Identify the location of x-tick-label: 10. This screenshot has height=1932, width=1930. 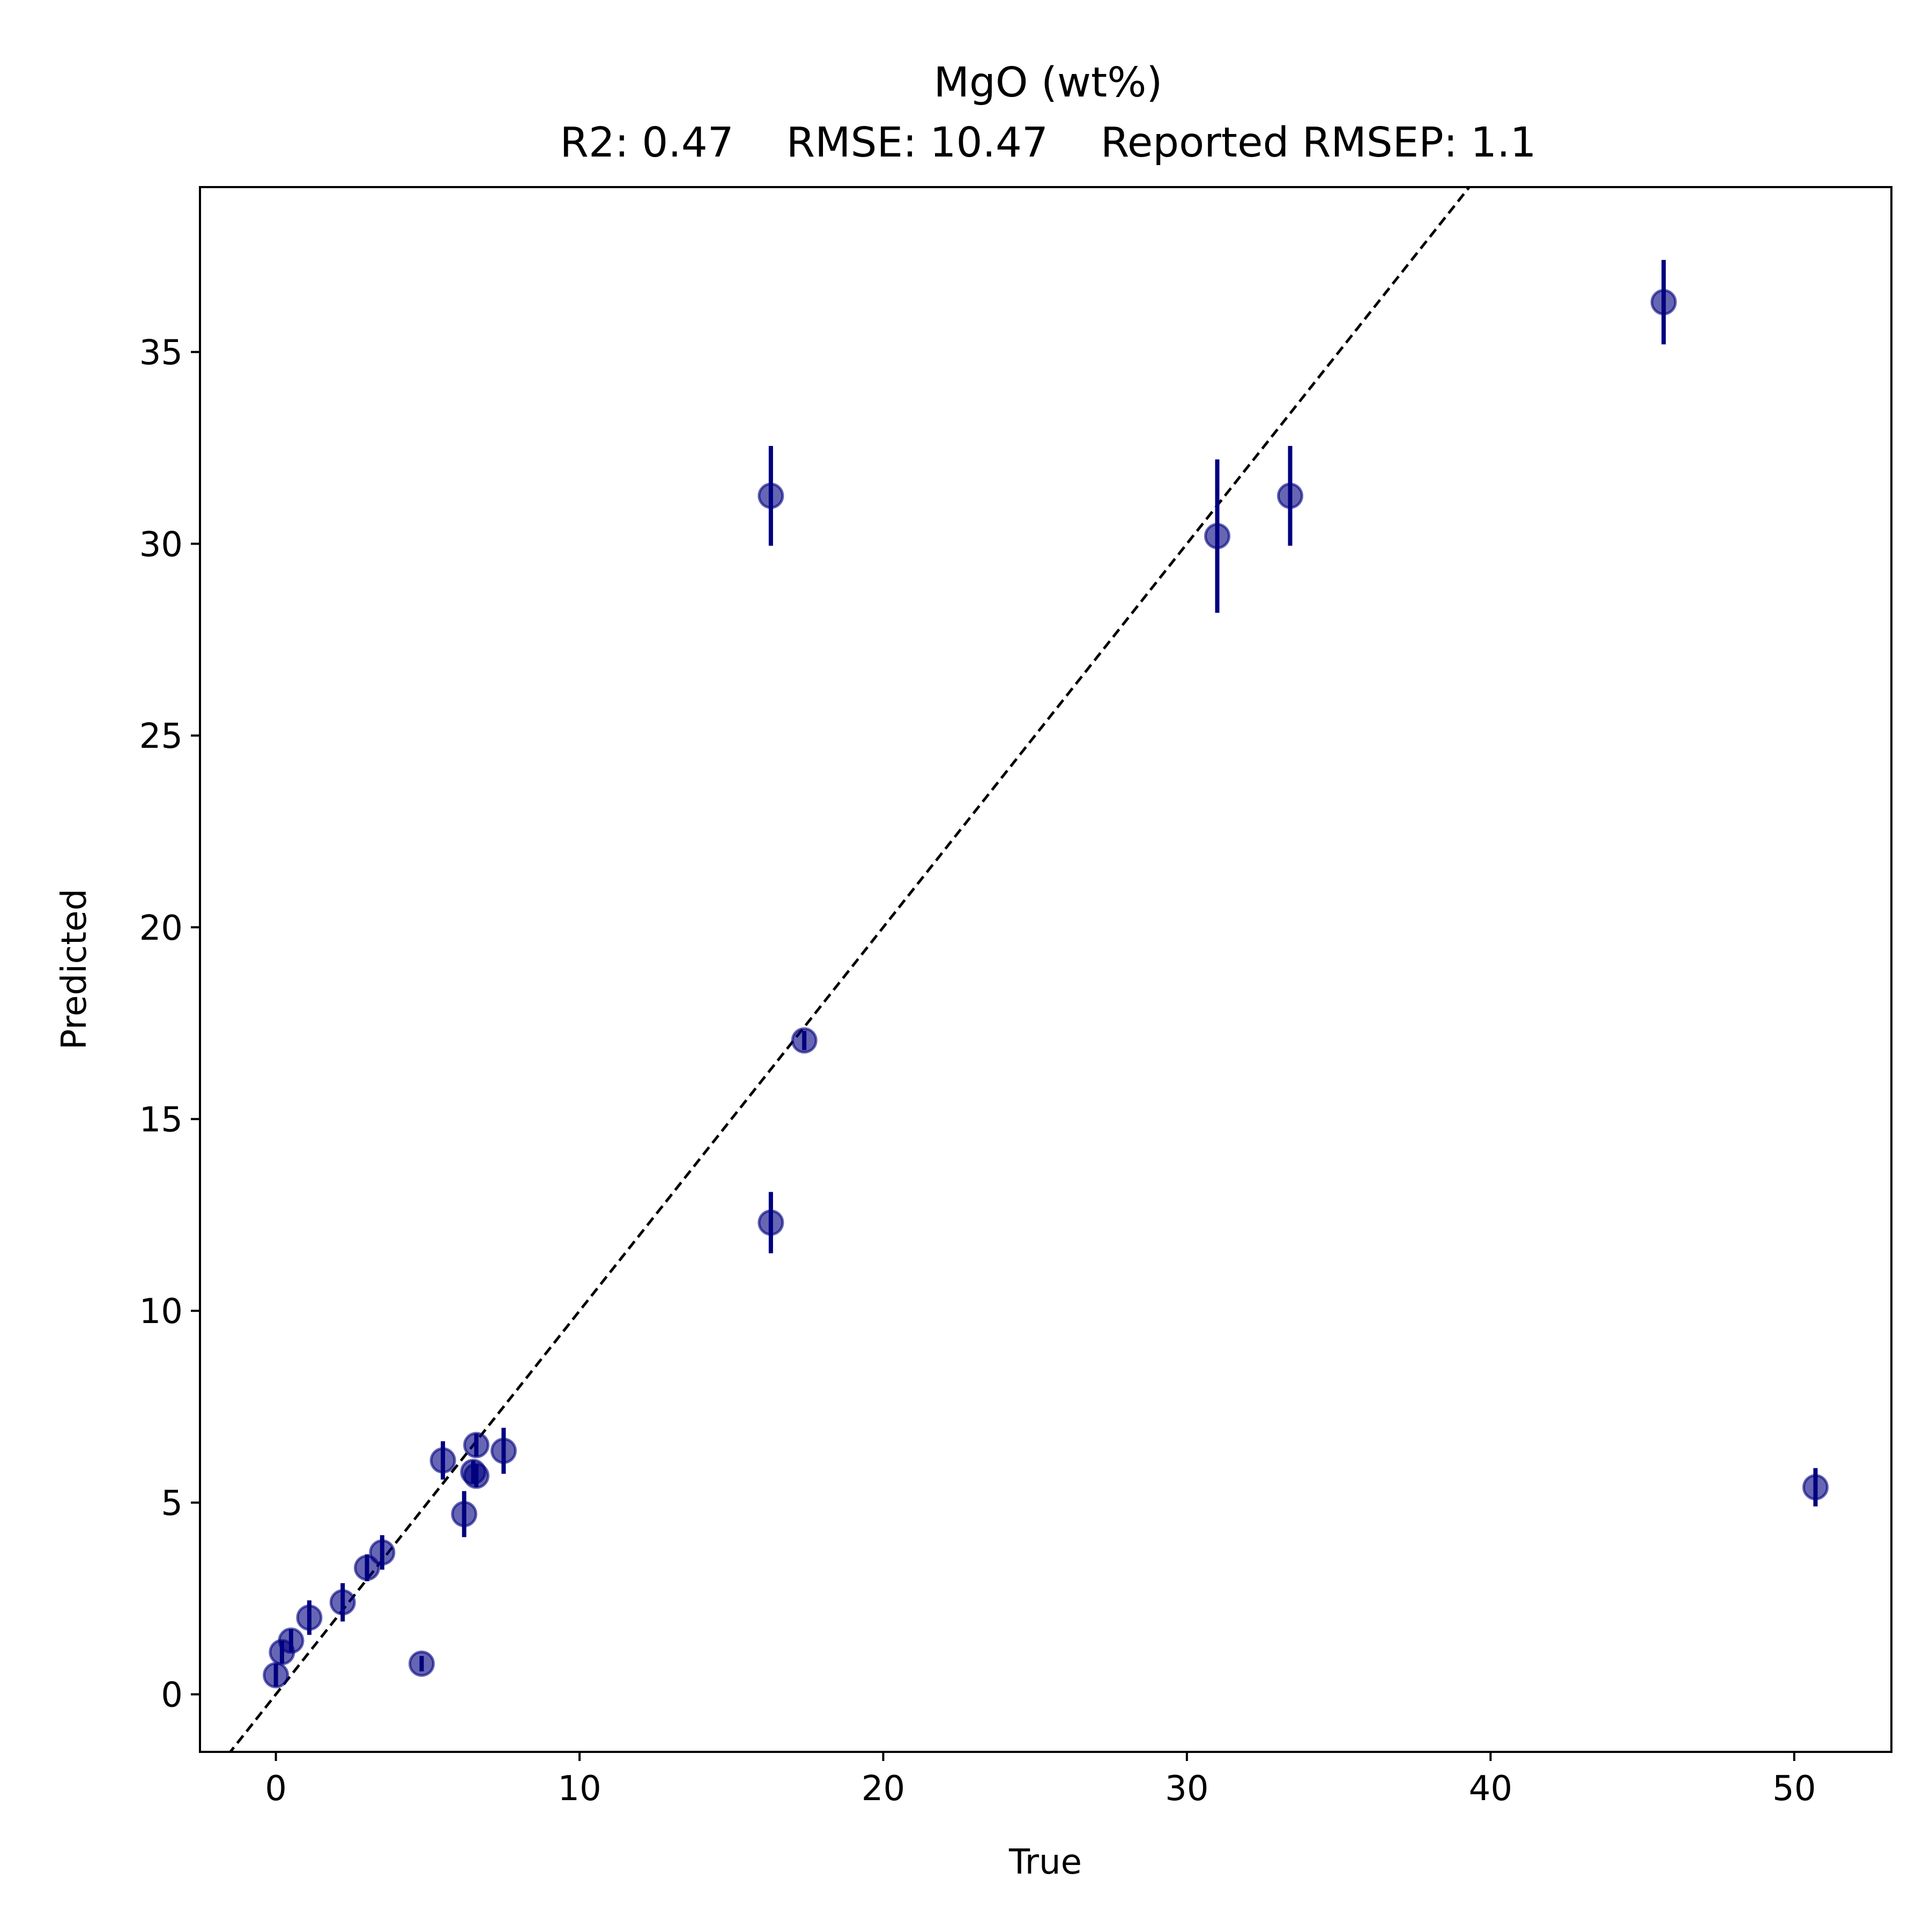
(579, 1789).